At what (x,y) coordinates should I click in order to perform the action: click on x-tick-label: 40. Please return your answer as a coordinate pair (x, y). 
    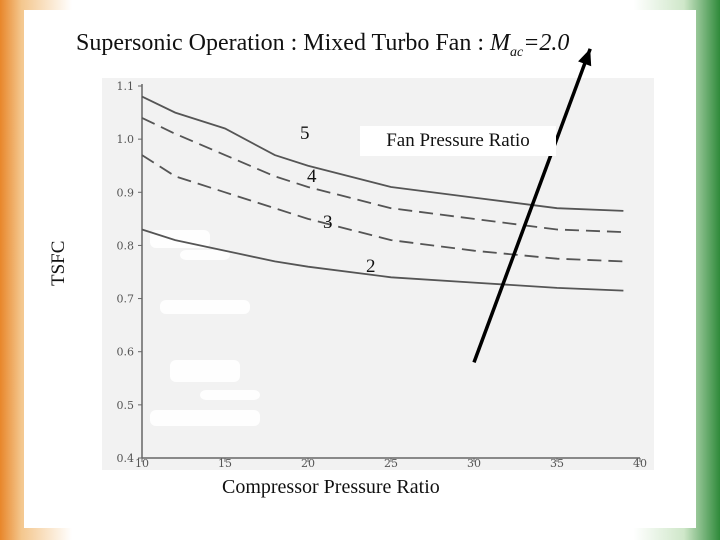
    Looking at the image, I should click on (640, 463).